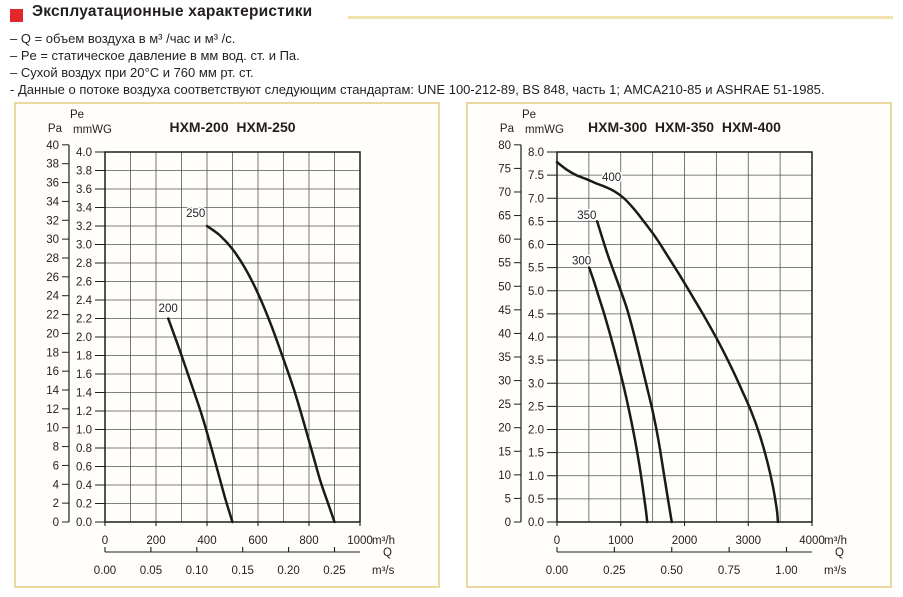 The height and width of the screenshot is (597, 903). What do you see at coordinates (84, 486) in the screenshot?
I see `mmwg-tick-label: 0.4` at bounding box center [84, 486].